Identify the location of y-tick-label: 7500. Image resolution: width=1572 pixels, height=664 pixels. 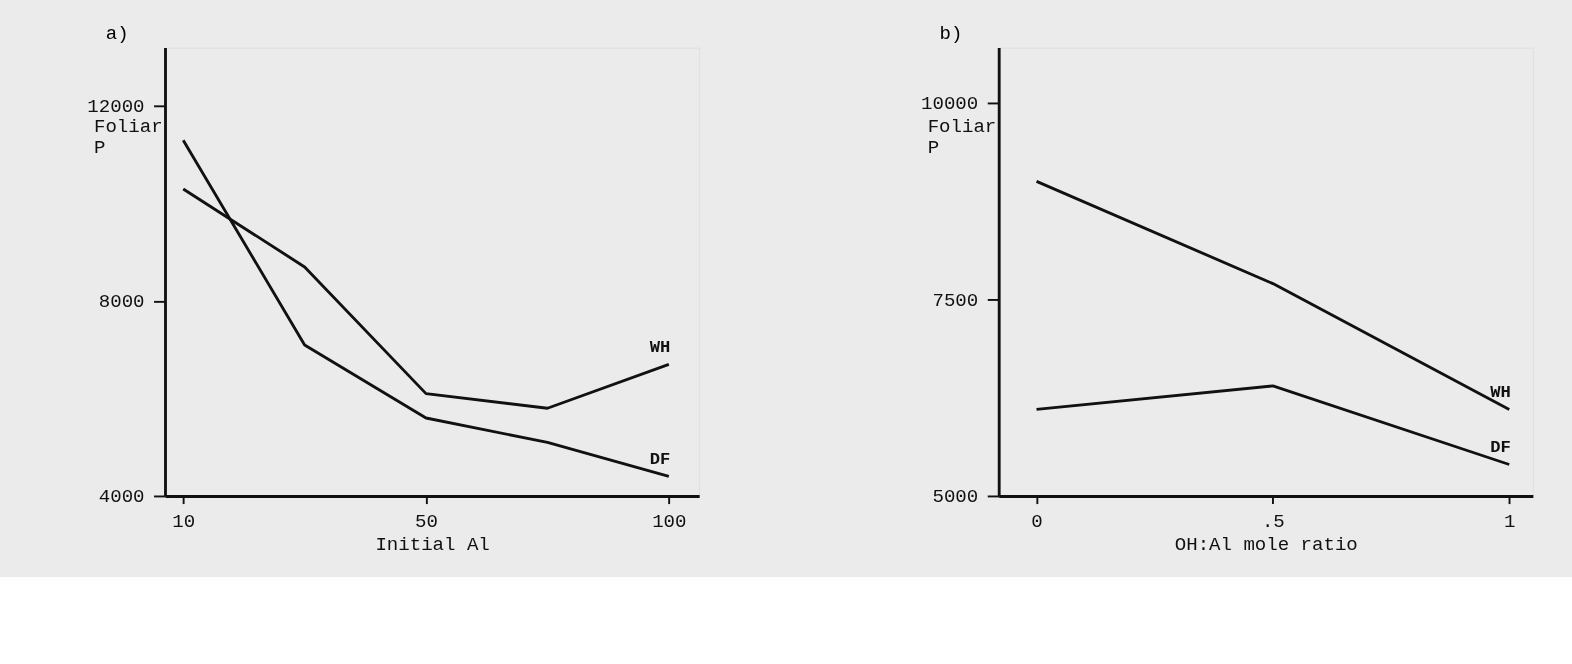
(955, 300).